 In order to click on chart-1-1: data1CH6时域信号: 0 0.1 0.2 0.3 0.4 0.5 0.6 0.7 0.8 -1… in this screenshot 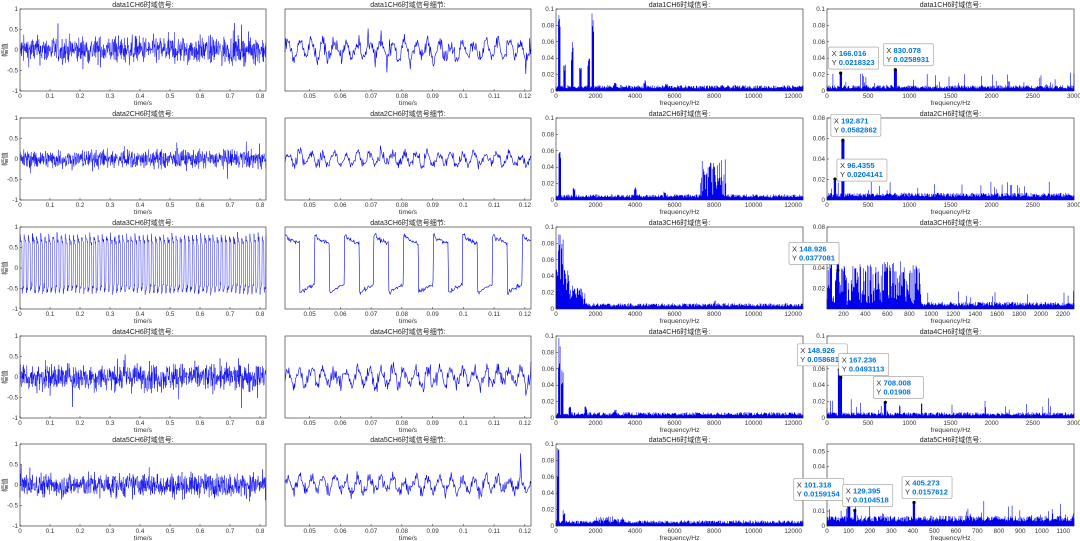, I will do `click(133, 53)`.